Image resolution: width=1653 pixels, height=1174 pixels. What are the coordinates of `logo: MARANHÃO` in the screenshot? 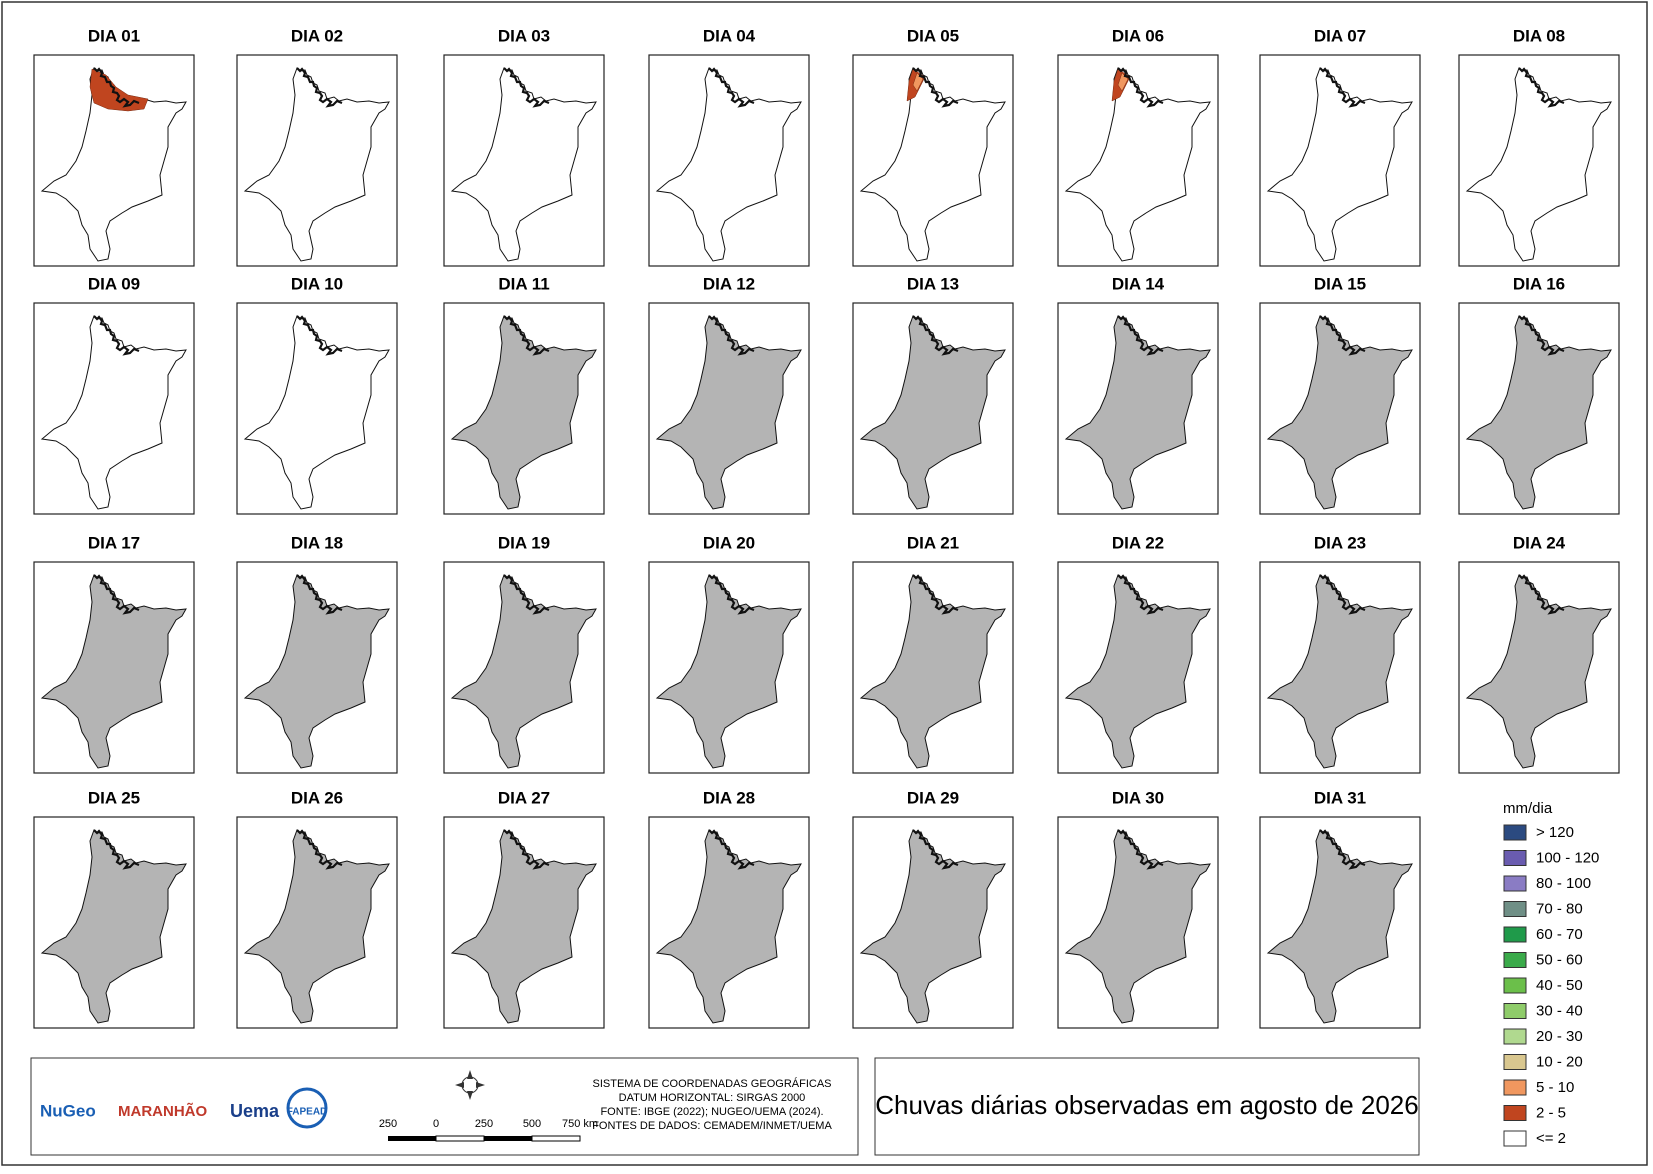 It's located at (162, 1111).